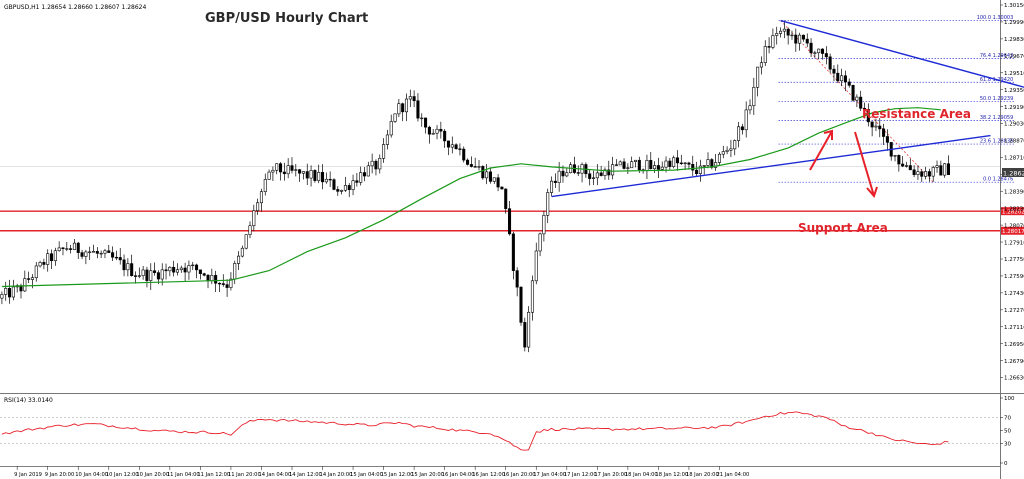 The image size is (1024, 479). Describe the element at coordinates (60, 475) in the screenshot. I see `time-tick-label: 9 Jan 20:00` at that location.